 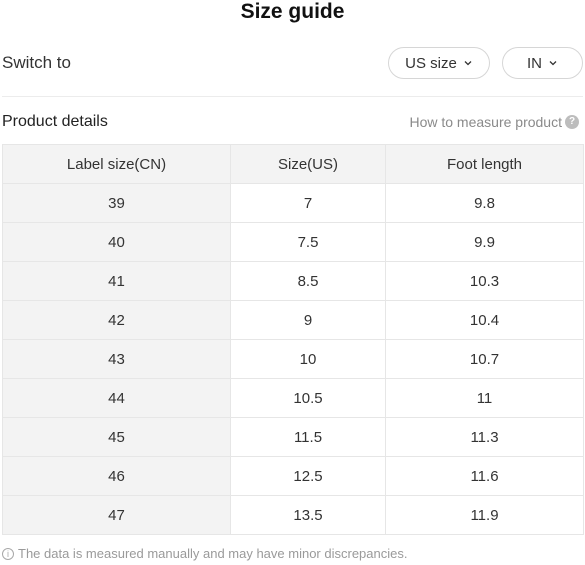 What do you see at coordinates (292, 96) in the screenshot?
I see `section-divider` at bounding box center [292, 96].